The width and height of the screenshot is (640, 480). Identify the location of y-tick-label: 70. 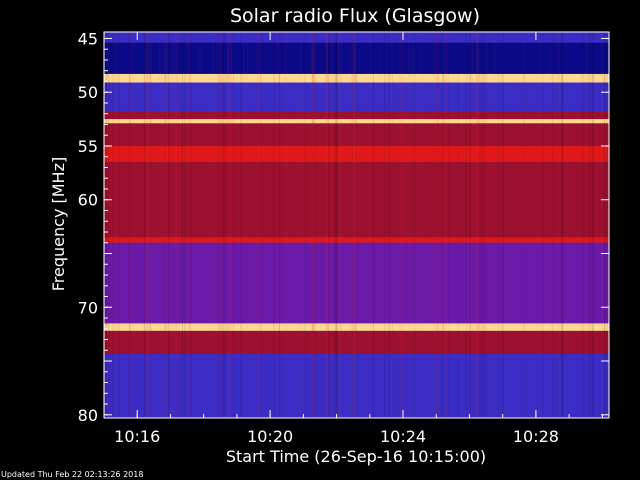
(88, 307).